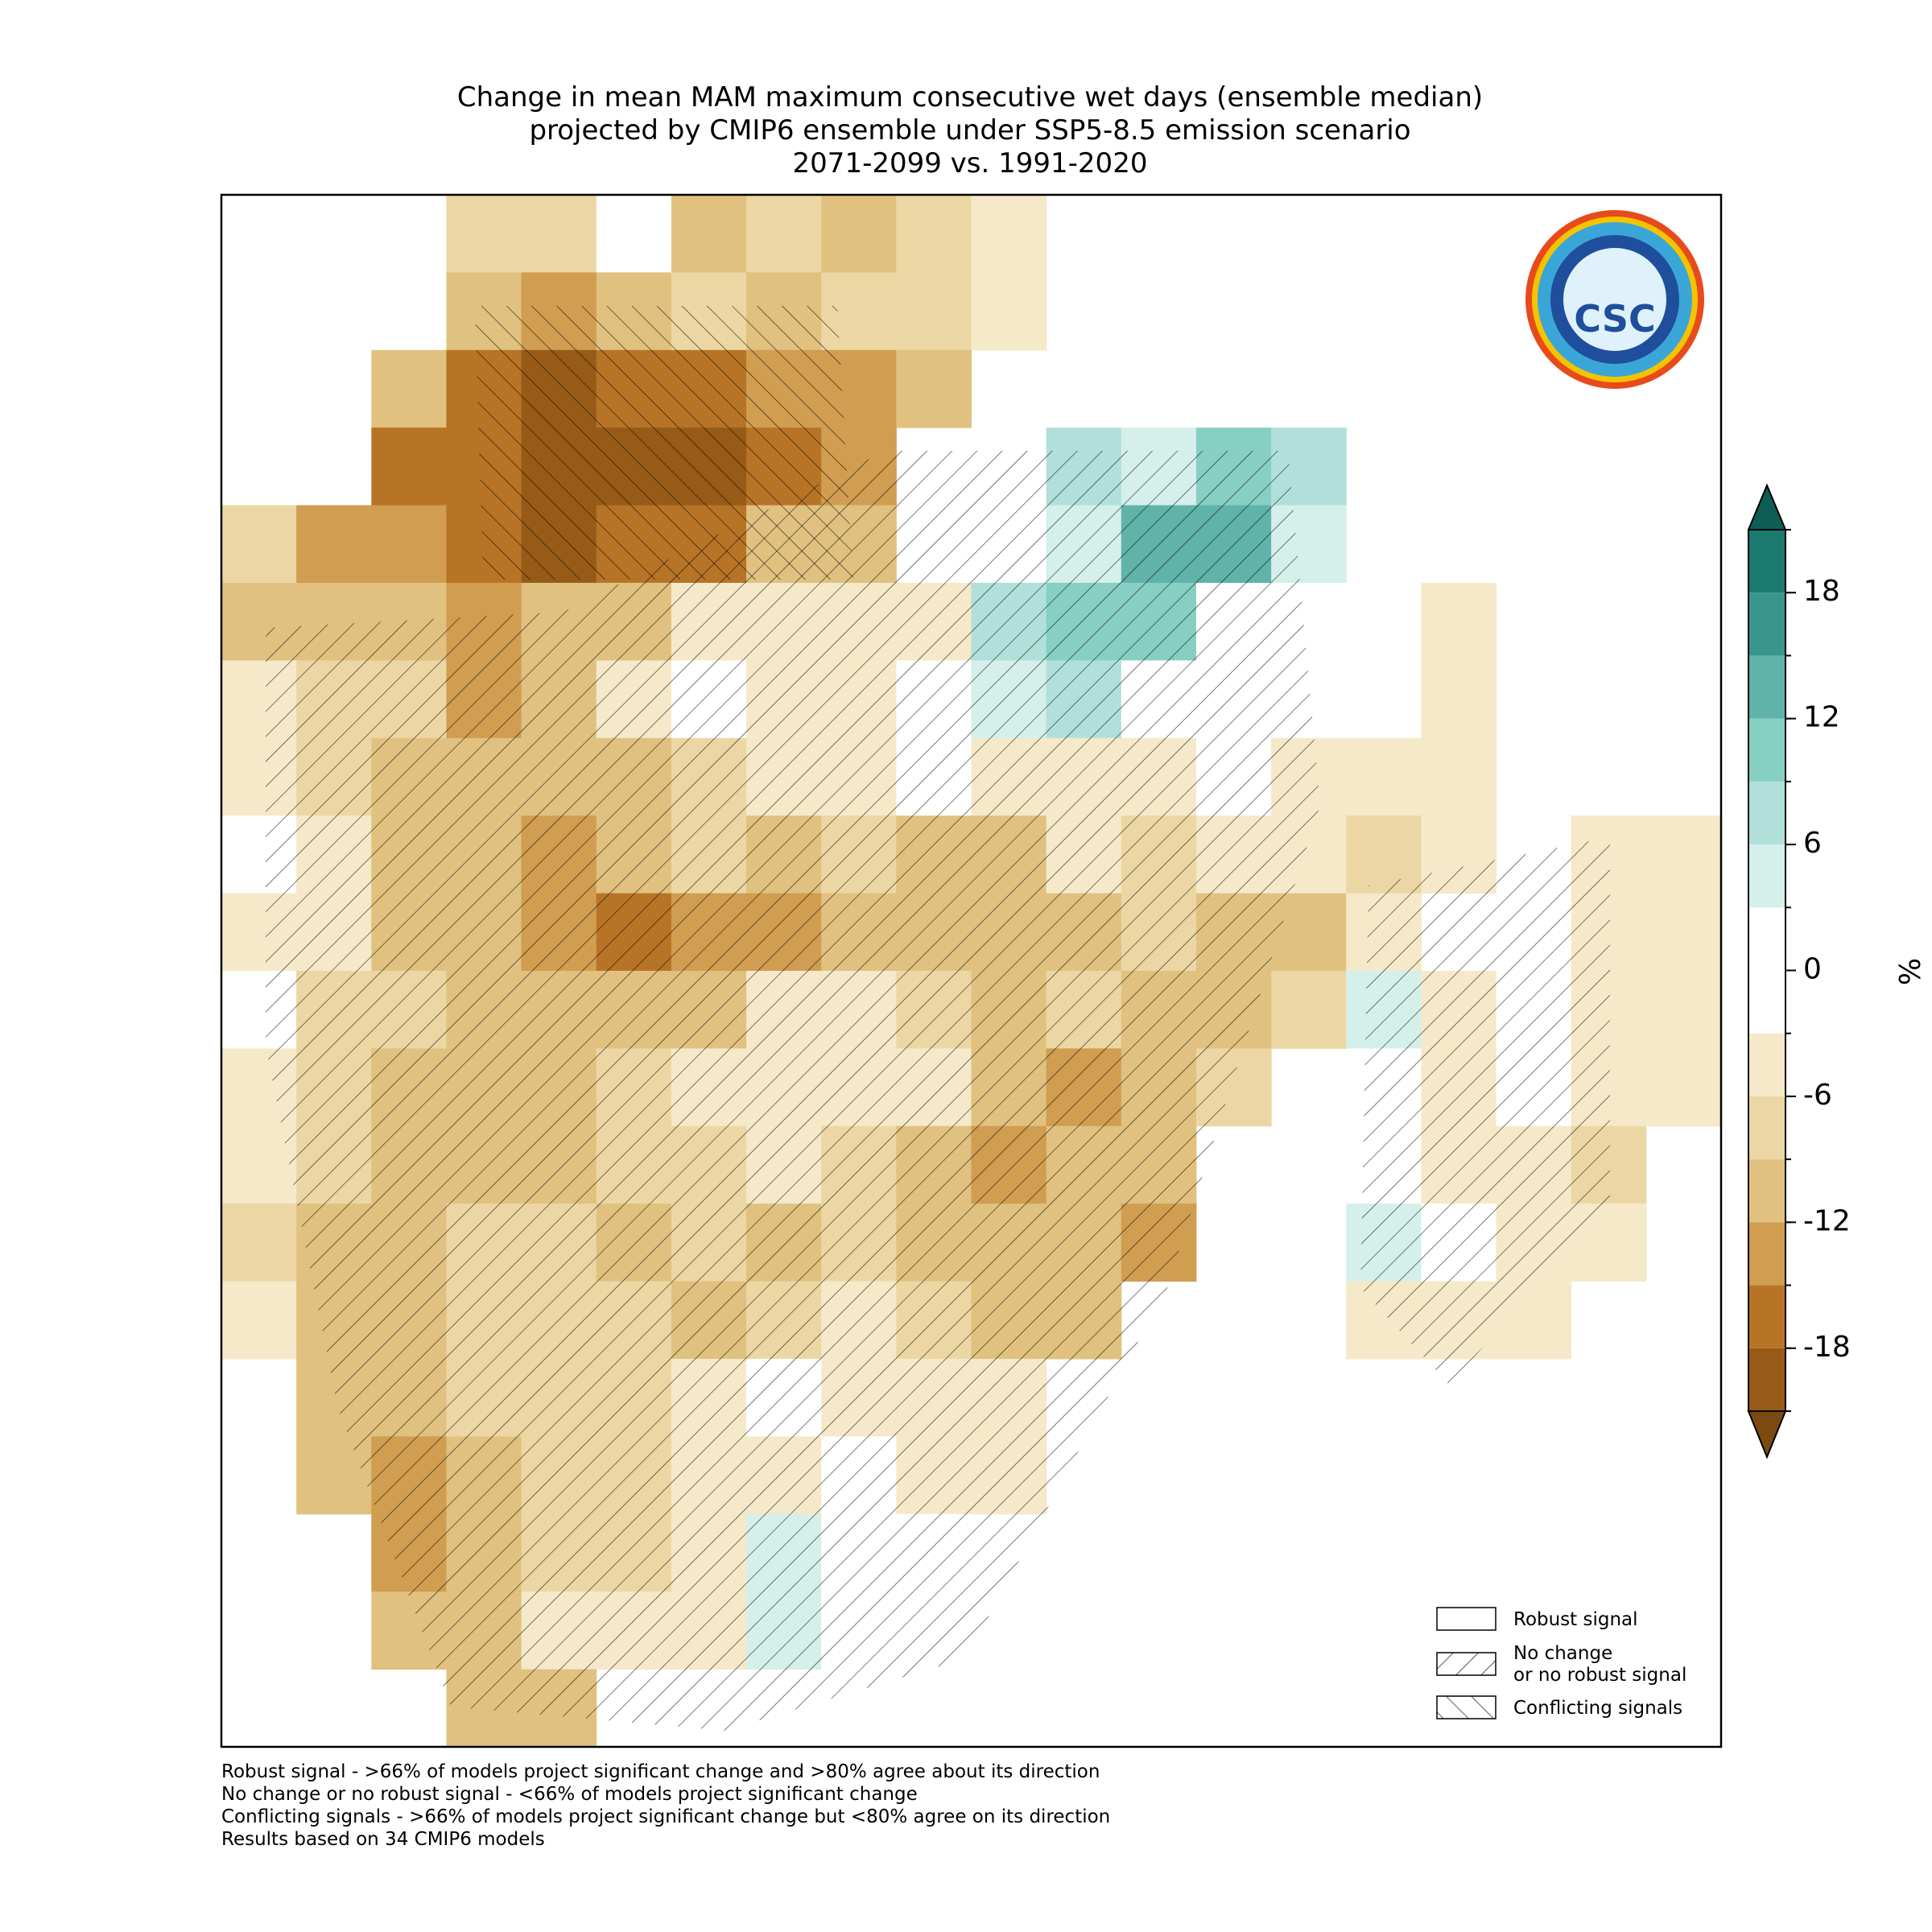  I want to click on title-line: 2071-2099 vs. 1991-2020, so click(970, 163).